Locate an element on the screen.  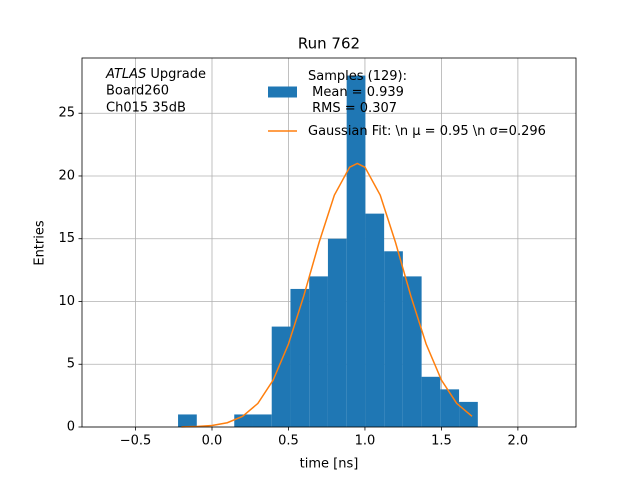
y-tick-label: 5 is located at coordinates (71, 364).